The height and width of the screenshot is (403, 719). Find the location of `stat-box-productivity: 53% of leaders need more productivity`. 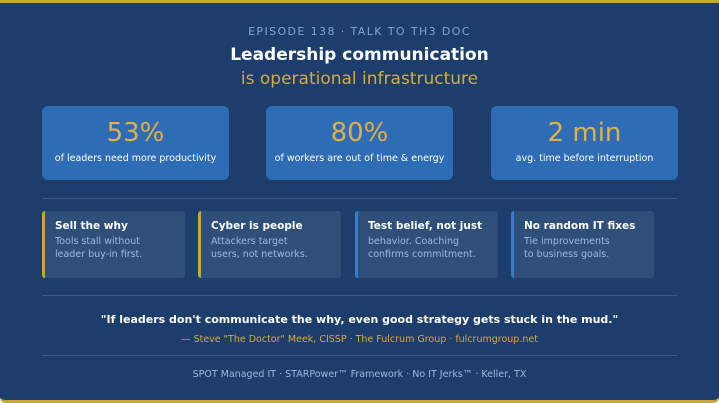

stat-box-productivity: 53% of leaders need more productivity is located at coordinates (135, 143).